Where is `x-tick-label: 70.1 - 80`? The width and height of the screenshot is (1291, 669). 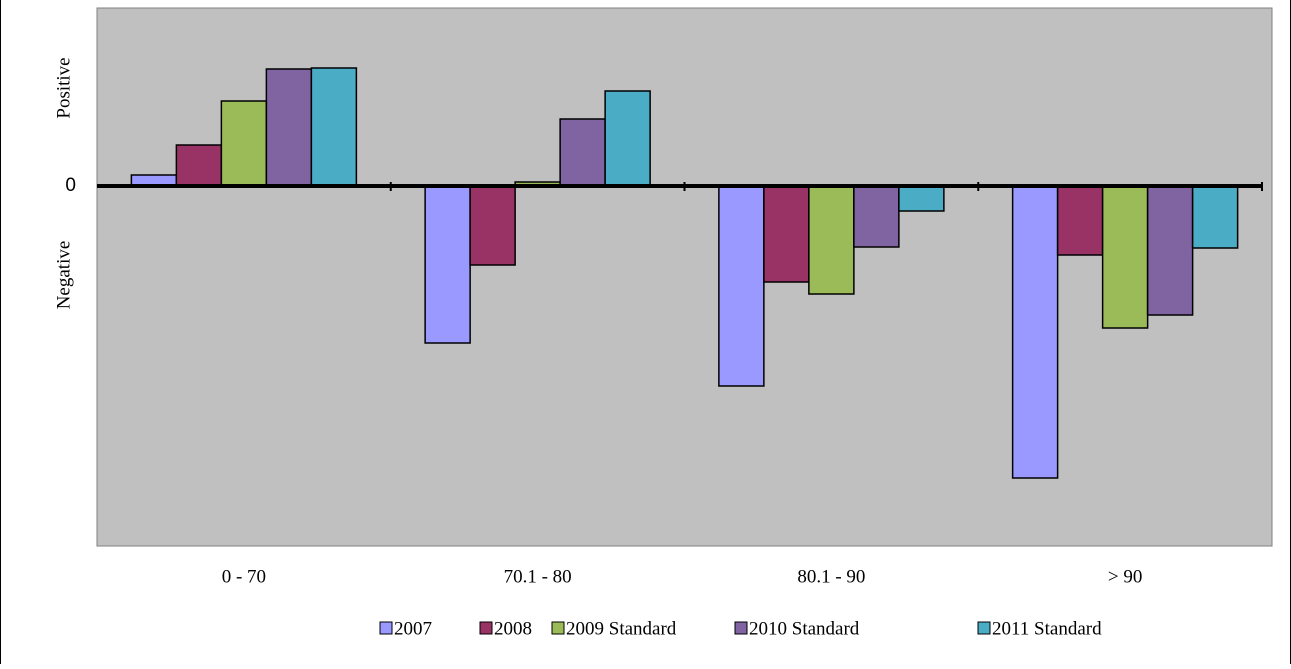
x-tick-label: 70.1 - 80 is located at coordinates (538, 576).